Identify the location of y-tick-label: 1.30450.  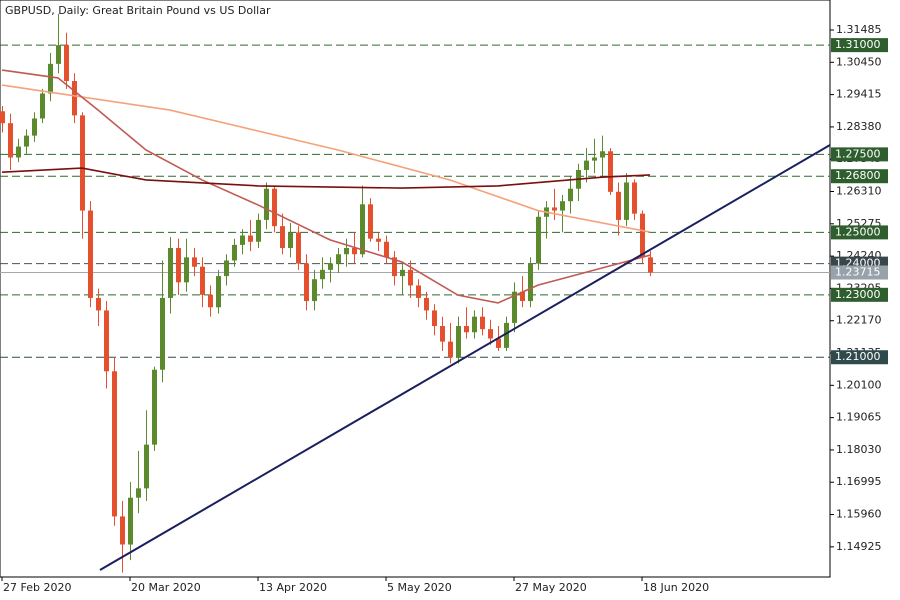
(859, 61).